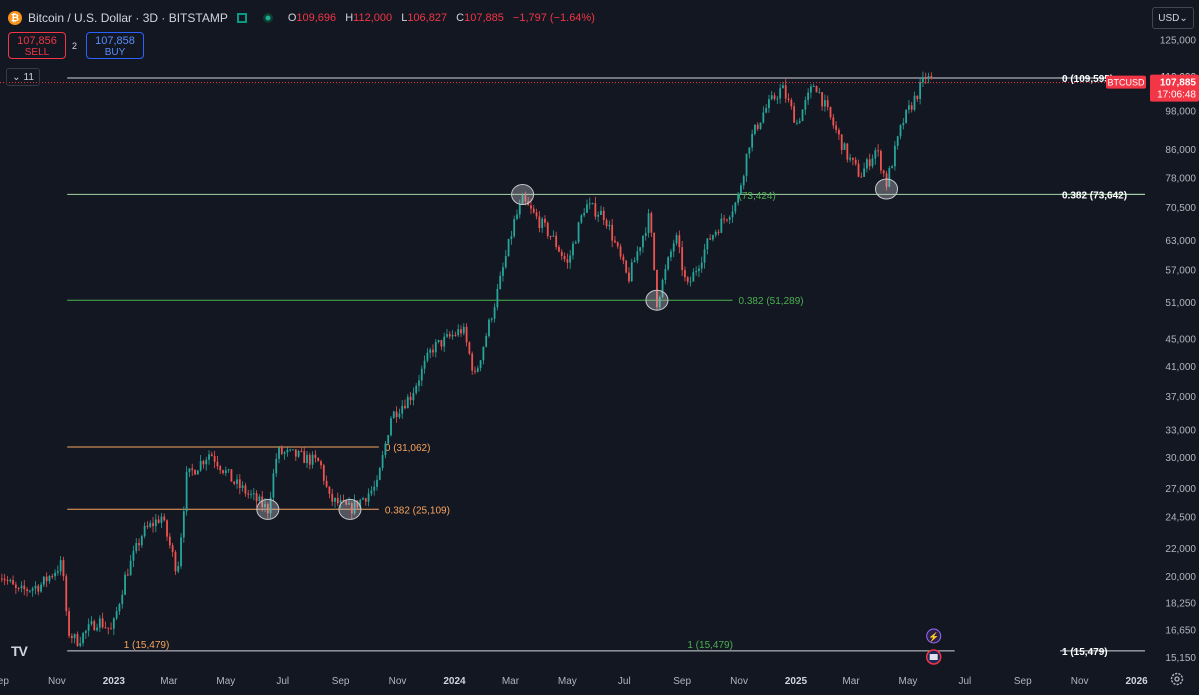 The width and height of the screenshot is (1199, 695). I want to click on y-tick-label: 98,000, so click(1180, 112).